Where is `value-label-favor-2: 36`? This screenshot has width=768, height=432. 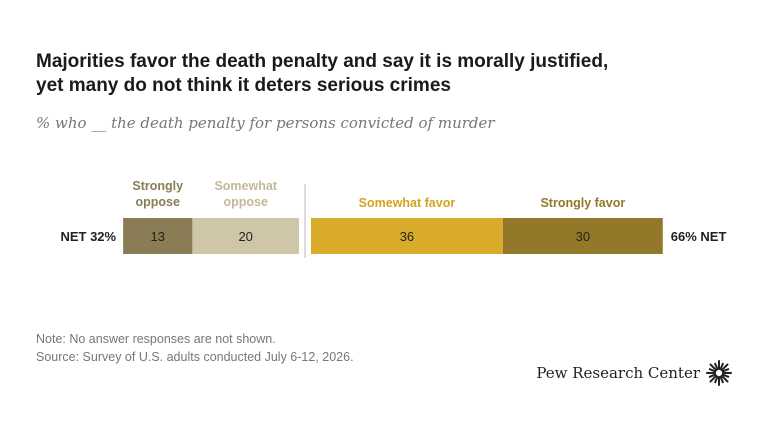 value-label-favor-2: 36 is located at coordinates (407, 236).